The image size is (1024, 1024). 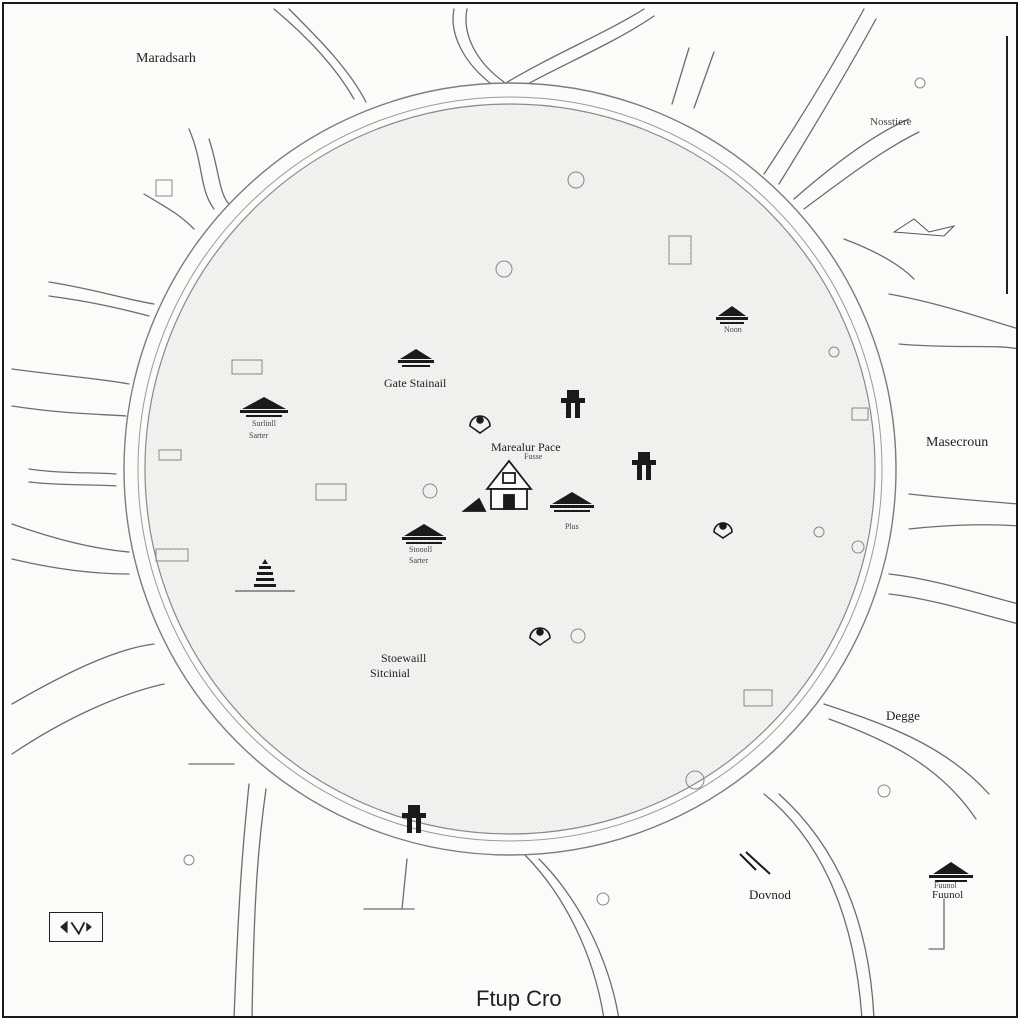 What do you see at coordinates (733, 329) in the screenshot?
I see `label-pagoda-c-sub: Noon` at bounding box center [733, 329].